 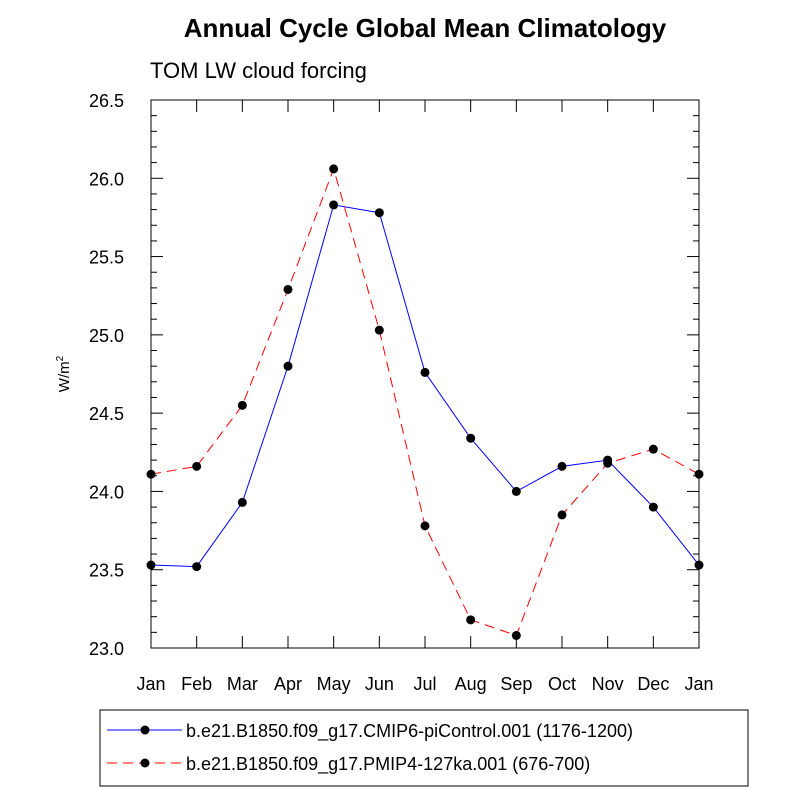 What do you see at coordinates (379, 684) in the screenshot?
I see `x-tick-label: Jun` at bounding box center [379, 684].